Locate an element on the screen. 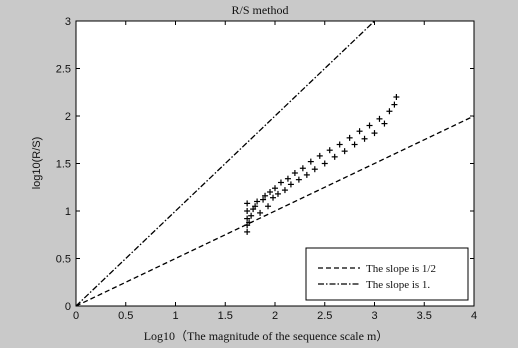 This screenshot has height=348, width=518. y-tick-label: 0.5 is located at coordinates (63, 260).